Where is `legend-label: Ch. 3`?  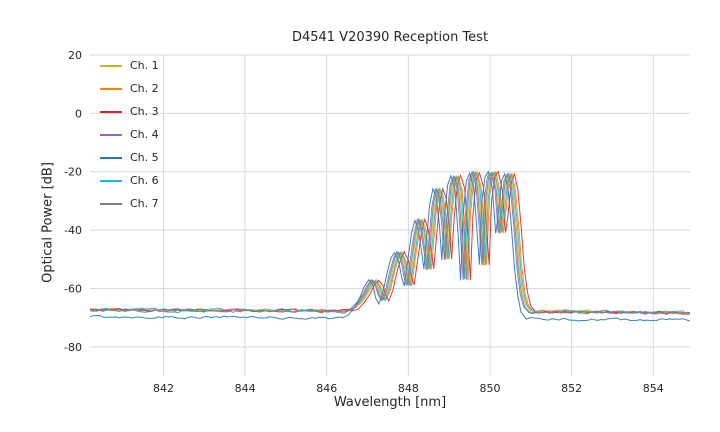 legend-label: Ch. 3 is located at coordinates (144, 111).